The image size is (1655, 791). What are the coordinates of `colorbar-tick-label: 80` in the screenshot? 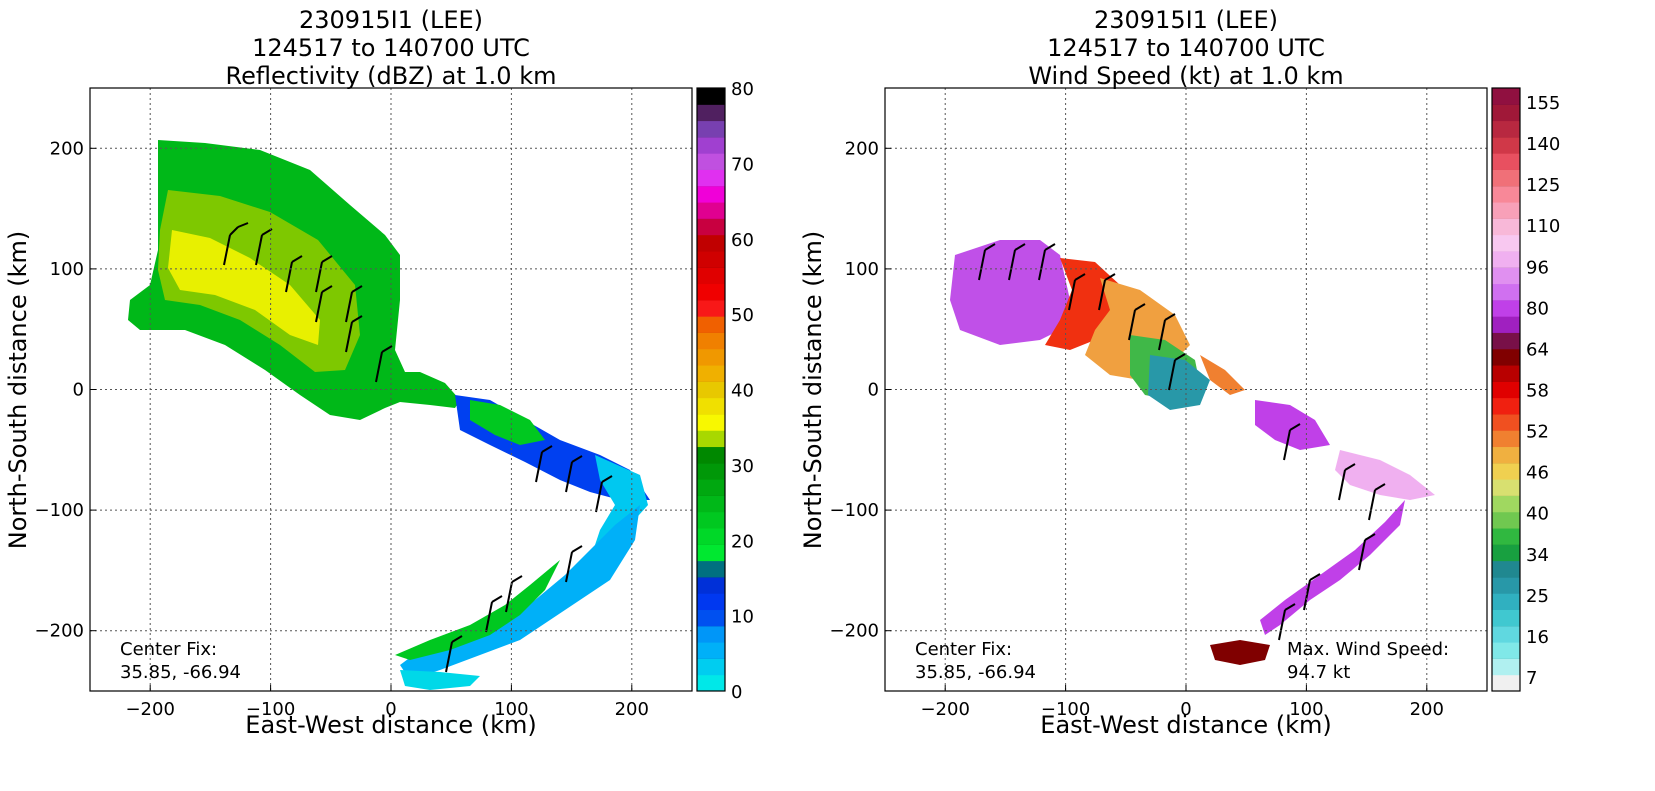 It's located at (742, 89).